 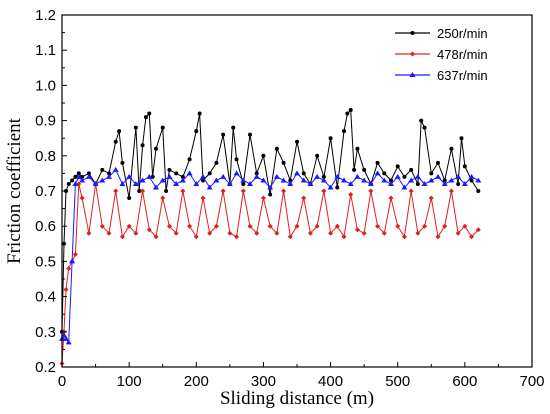 What do you see at coordinates (462, 33) in the screenshot?
I see `legend-label: 250r/min` at bounding box center [462, 33].